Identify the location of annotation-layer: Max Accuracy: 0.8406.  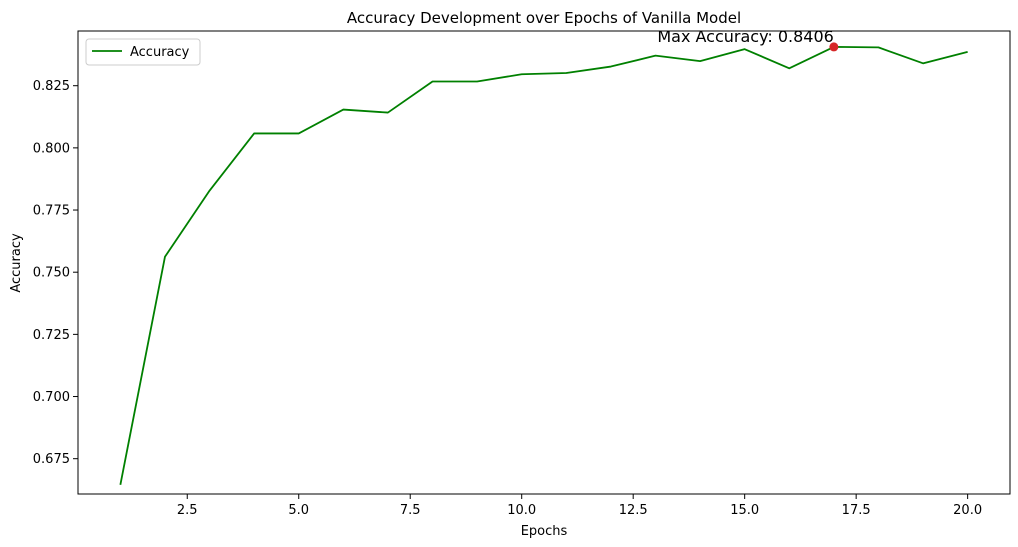
(748, 39).